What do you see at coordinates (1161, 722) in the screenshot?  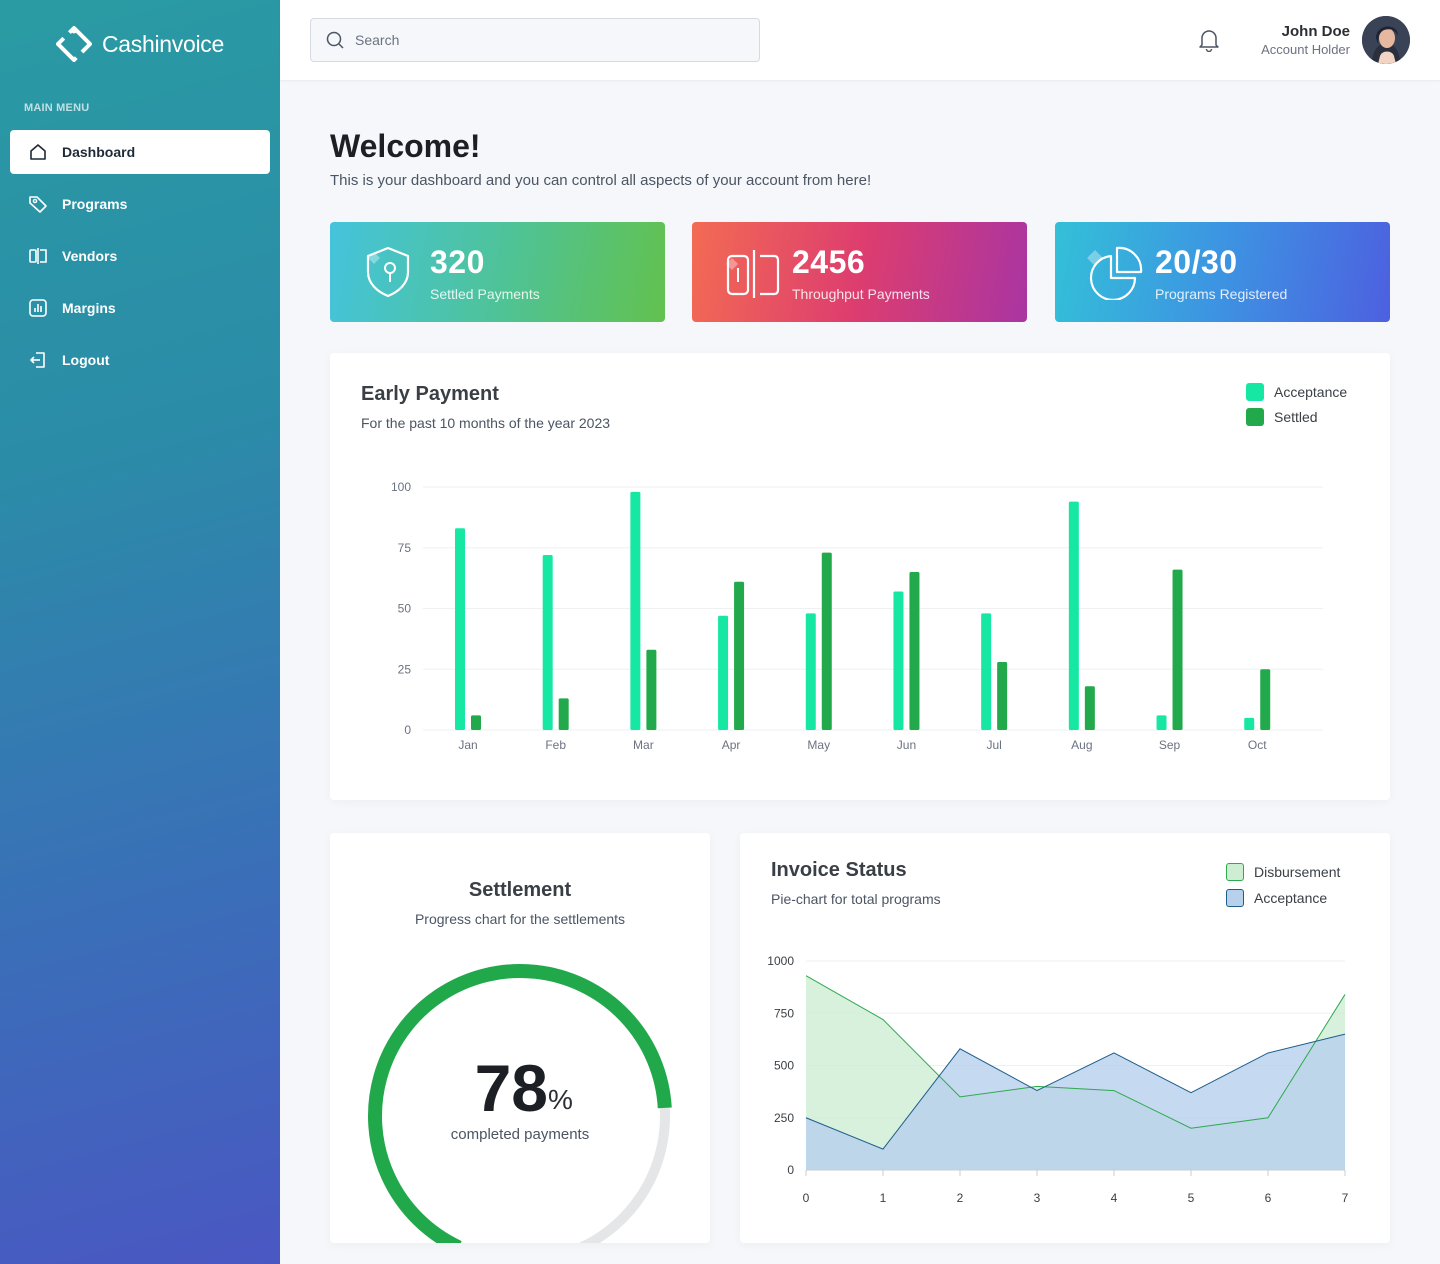 I see `bar-acceptance-sep` at bounding box center [1161, 722].